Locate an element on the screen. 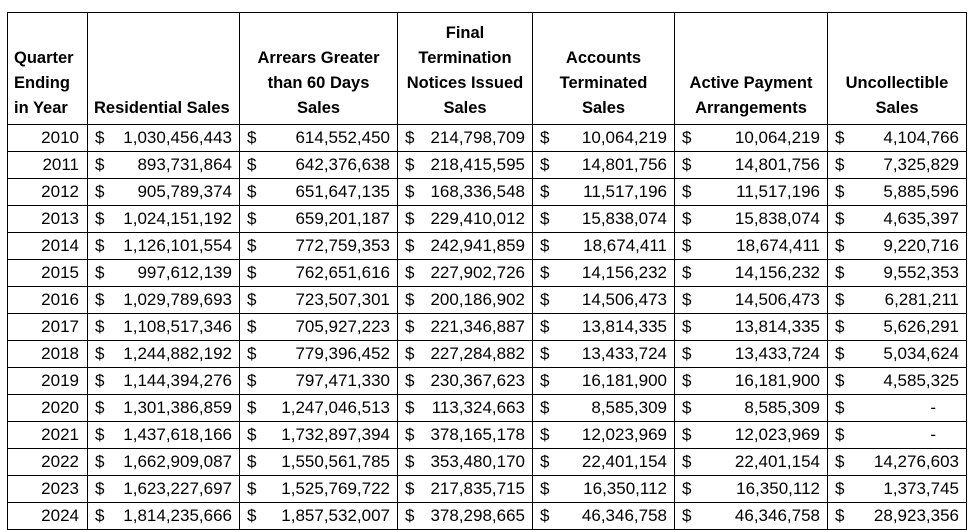 This screenshot has width=975, height=530. money-cell-residential_sales: $1,244,882,192 is located at coordinates (163, 354).